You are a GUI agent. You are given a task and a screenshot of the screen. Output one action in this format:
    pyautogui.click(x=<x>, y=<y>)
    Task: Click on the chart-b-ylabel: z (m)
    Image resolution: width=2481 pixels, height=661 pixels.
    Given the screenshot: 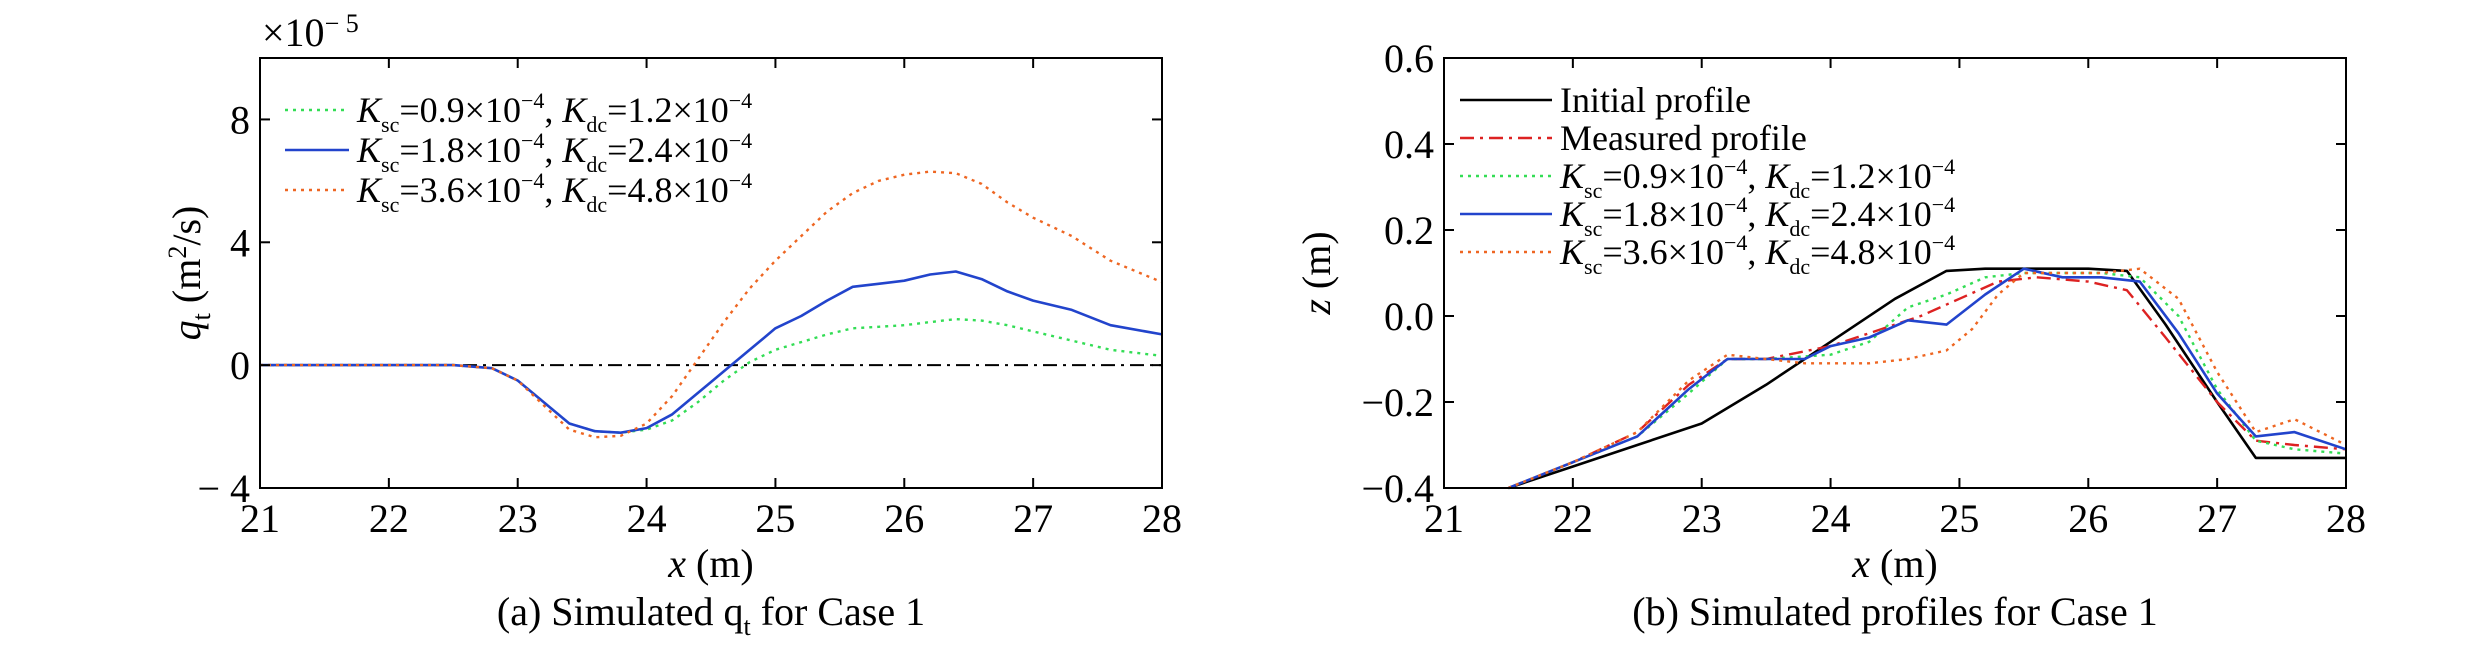 What is the action you would take?
    pyautogui.click(x=1316, y=273)
    